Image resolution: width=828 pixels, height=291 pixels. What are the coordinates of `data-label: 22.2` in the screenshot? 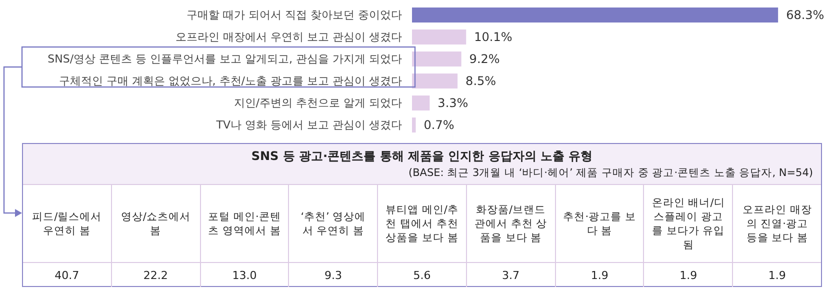 It's located at (155, 275).